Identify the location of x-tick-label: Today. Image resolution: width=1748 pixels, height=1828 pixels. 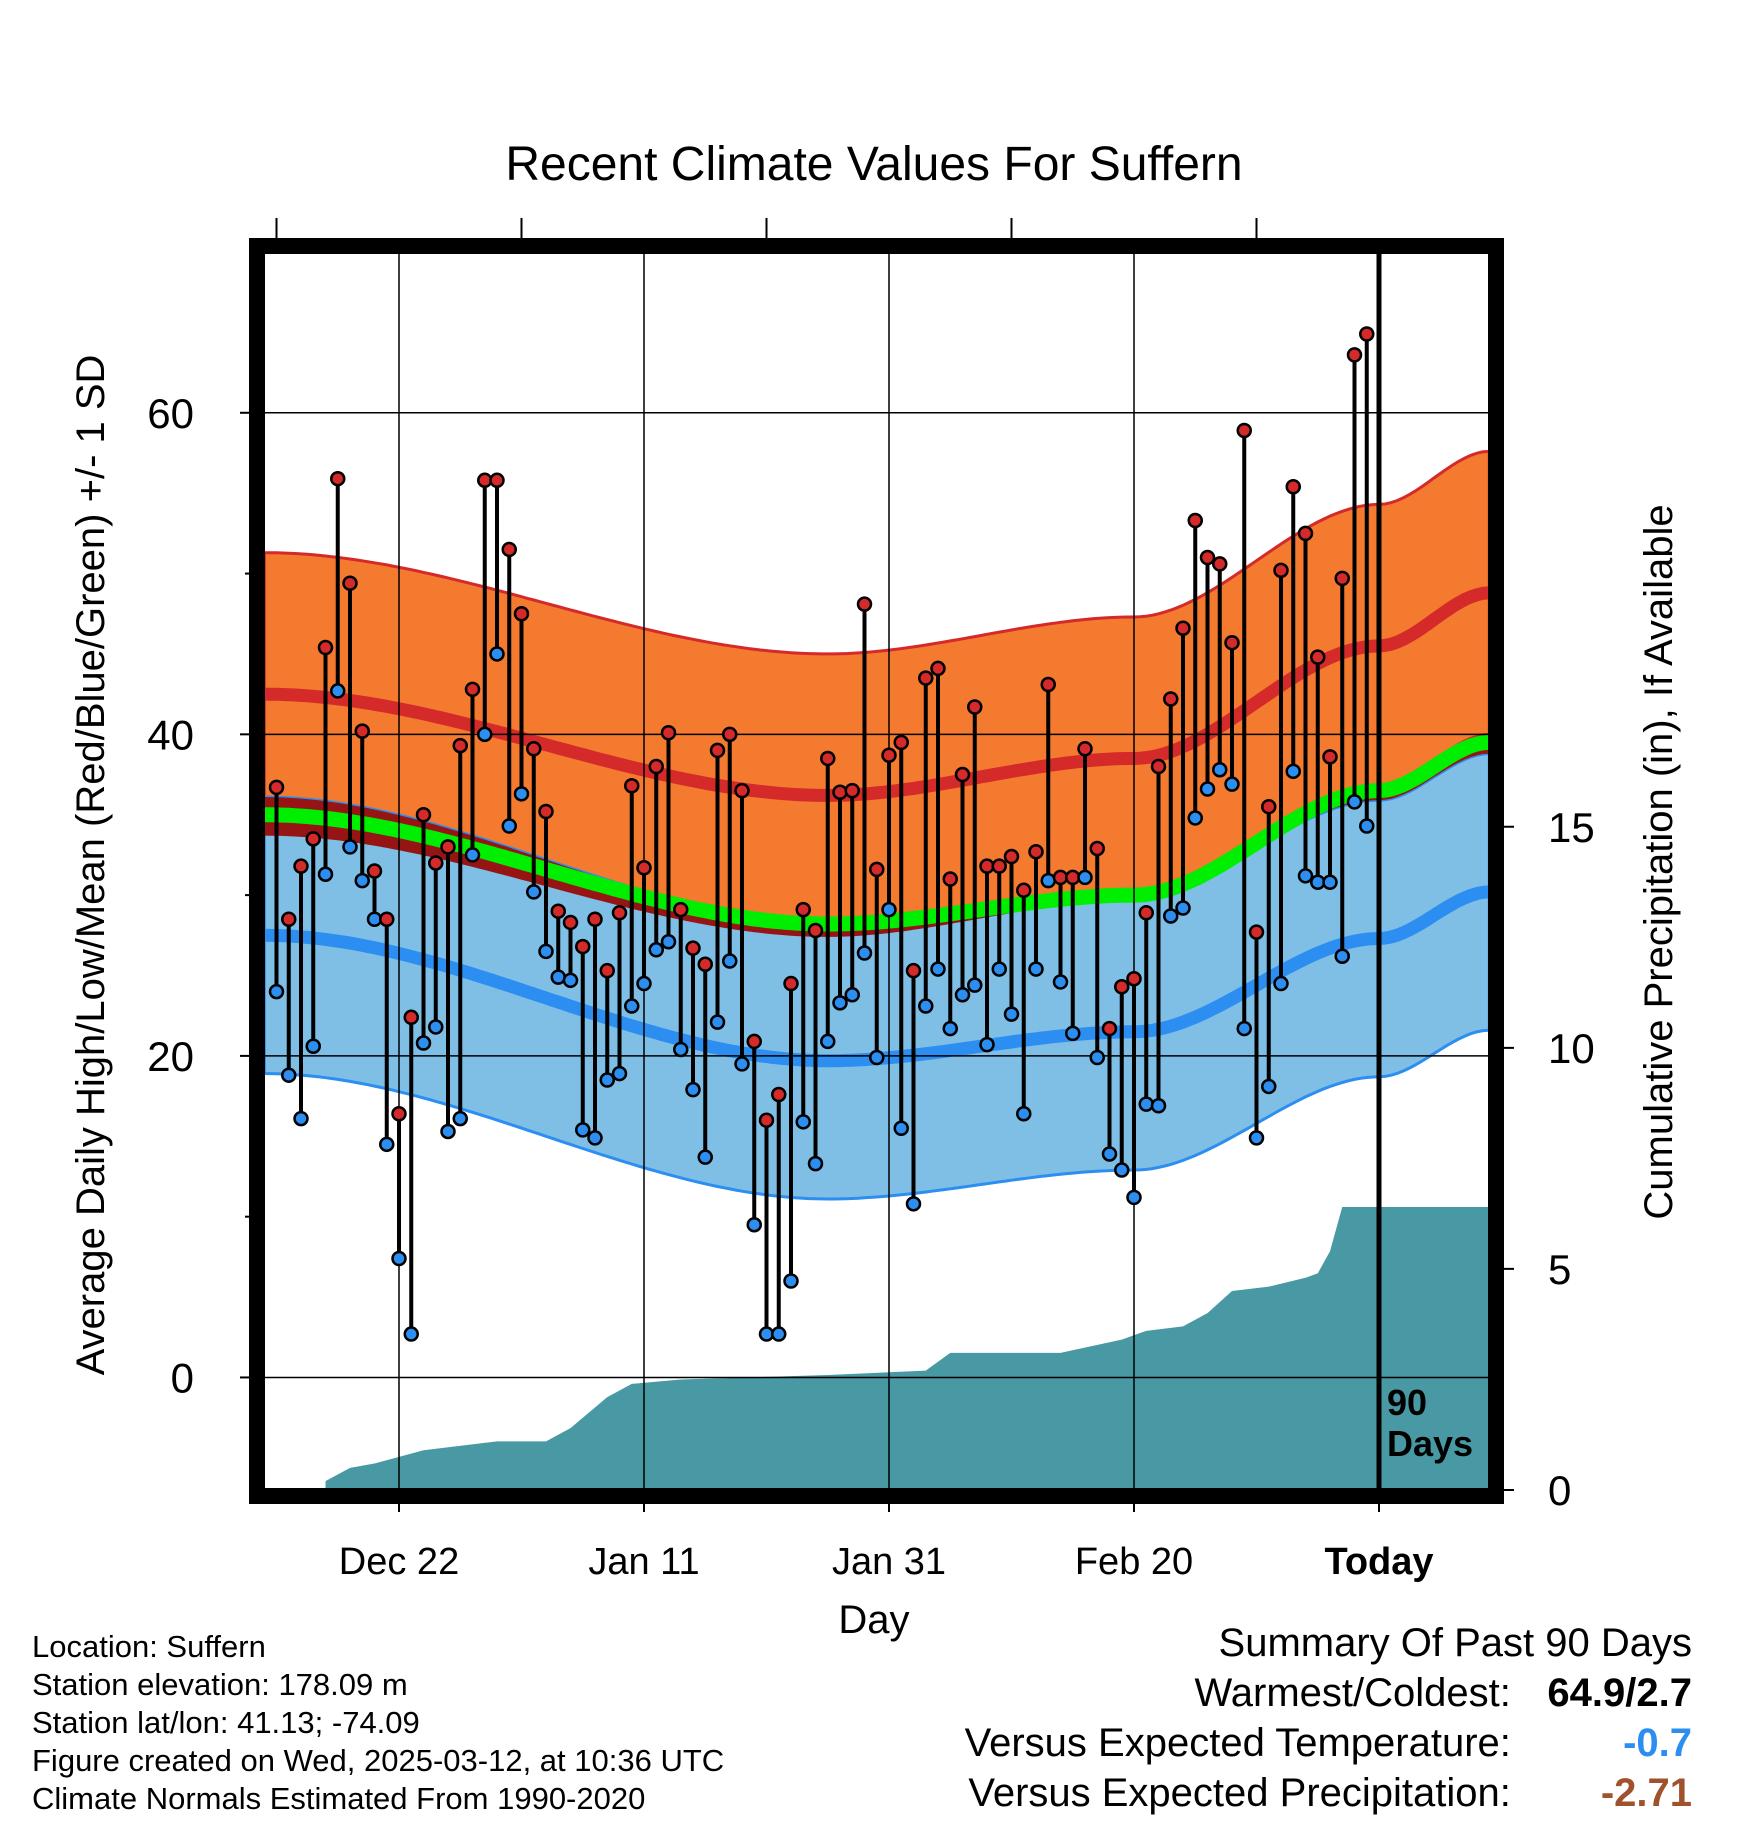
(1378, 1562).